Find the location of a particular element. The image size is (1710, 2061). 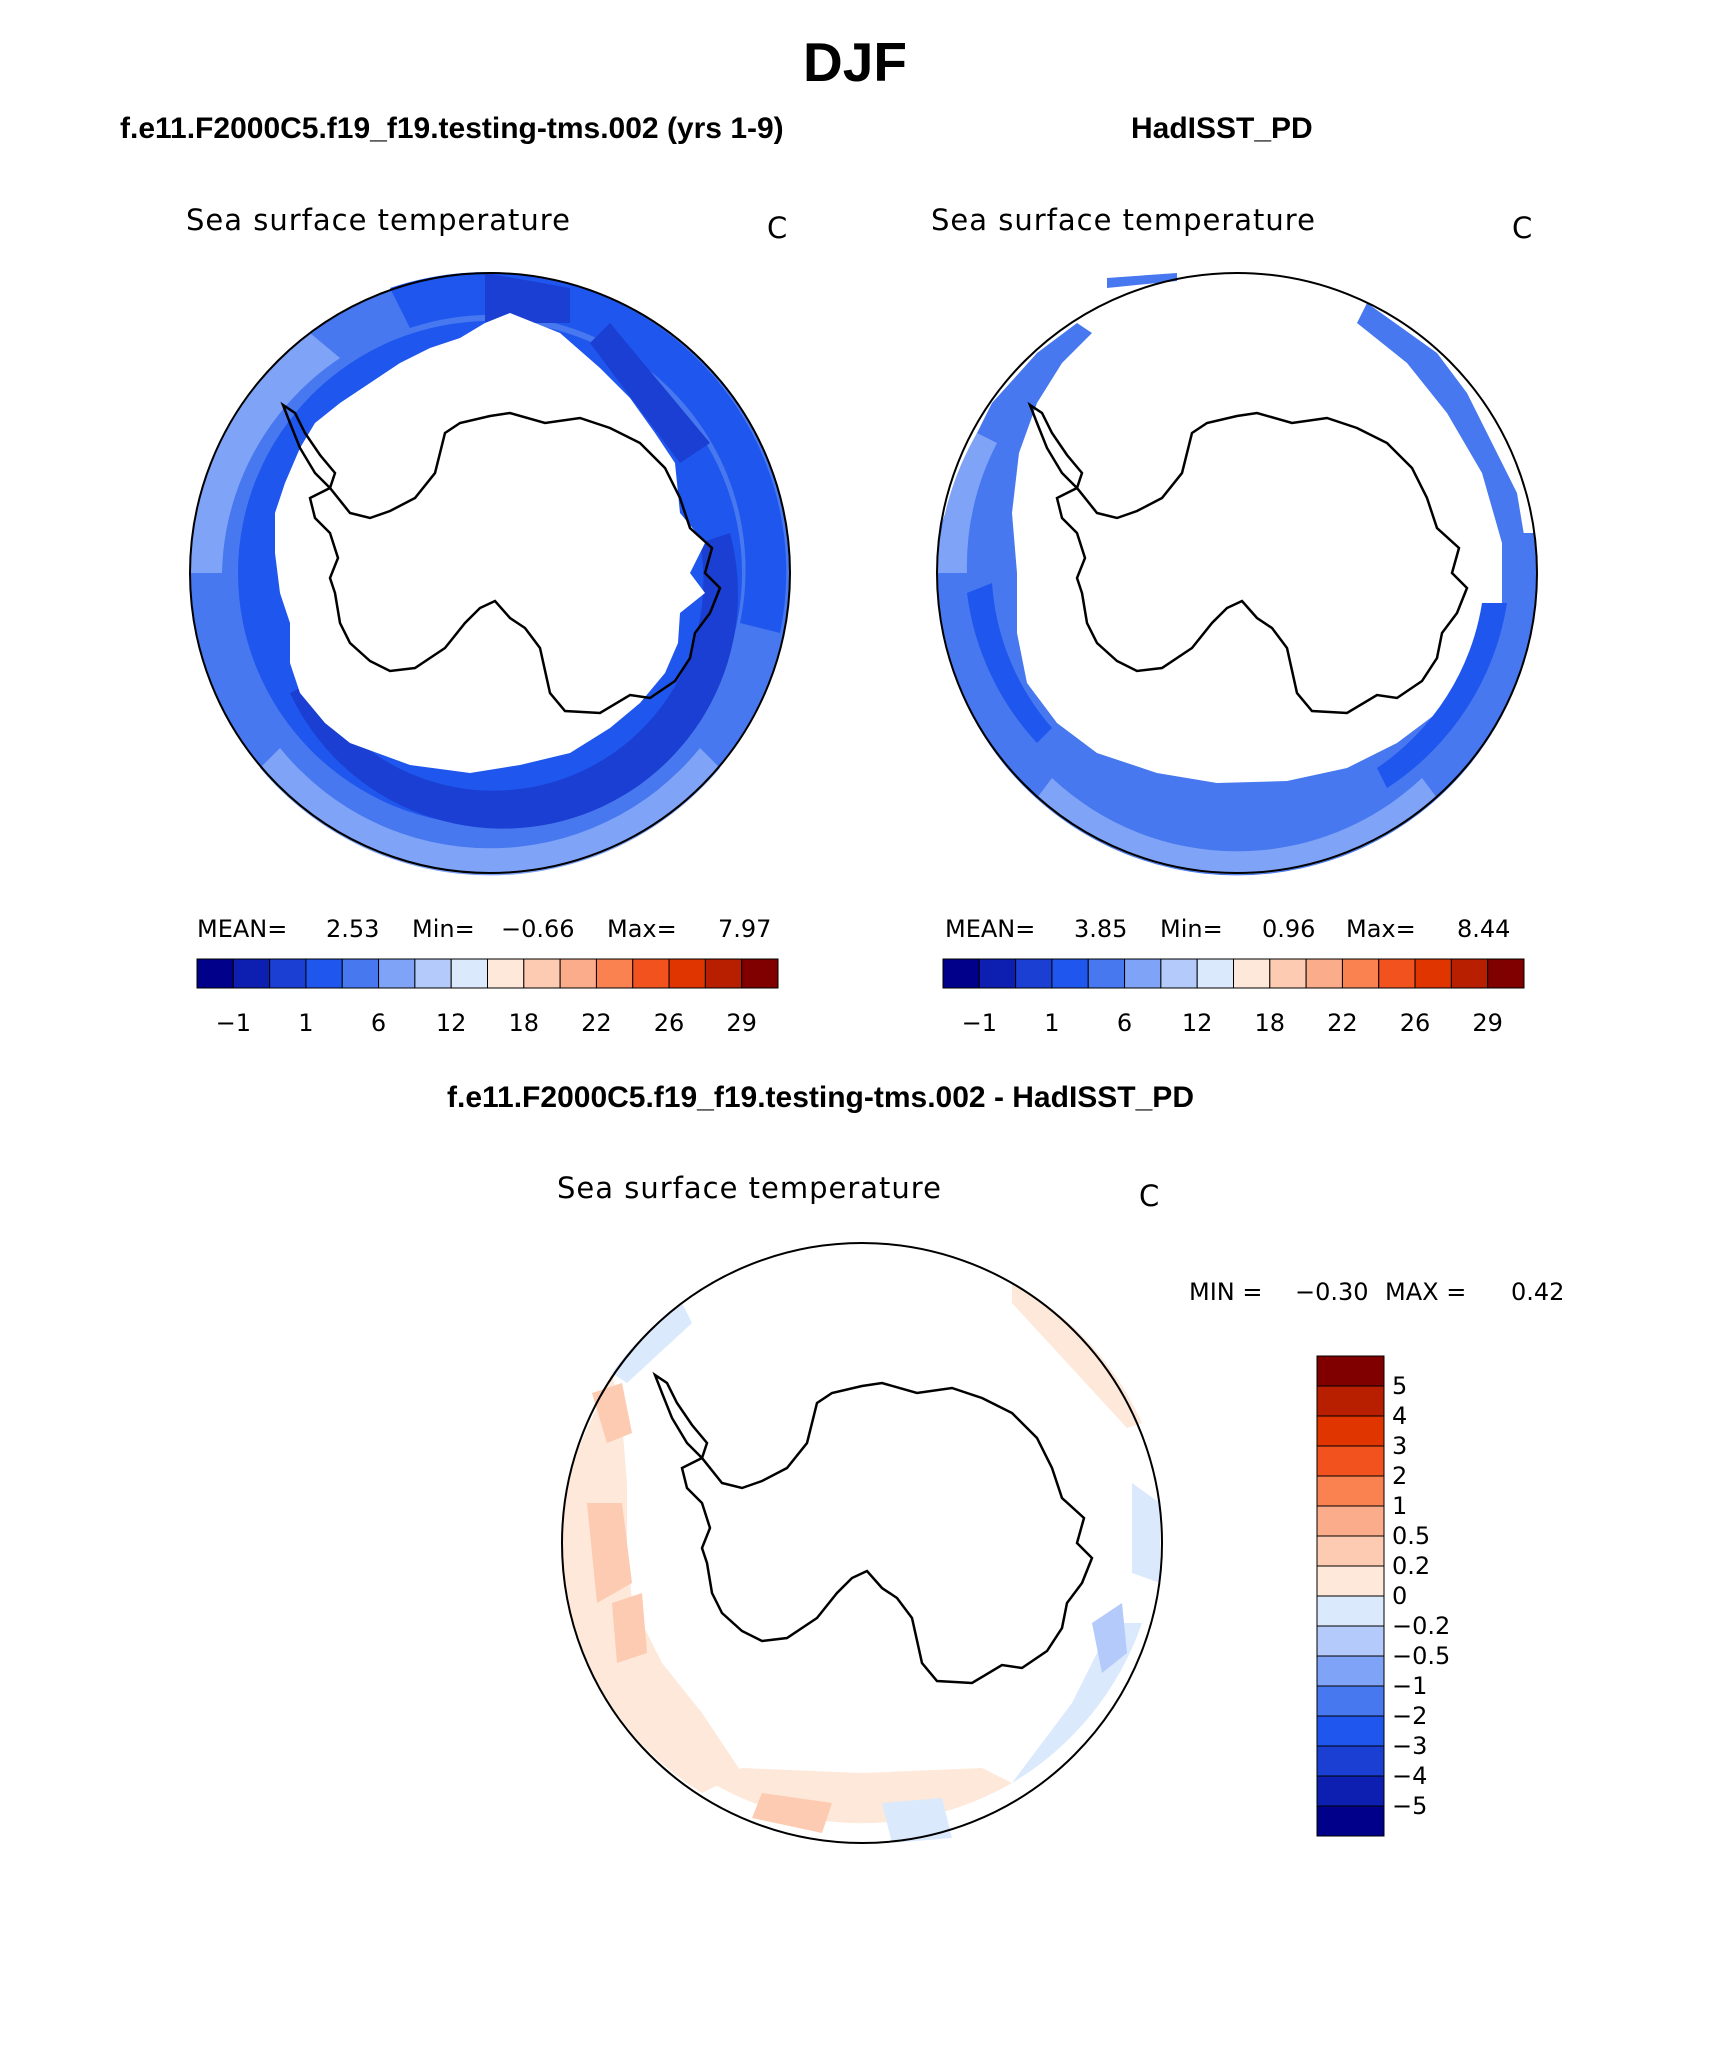

diff-max-label: MAX = is located at coordinates (1426, 1292).